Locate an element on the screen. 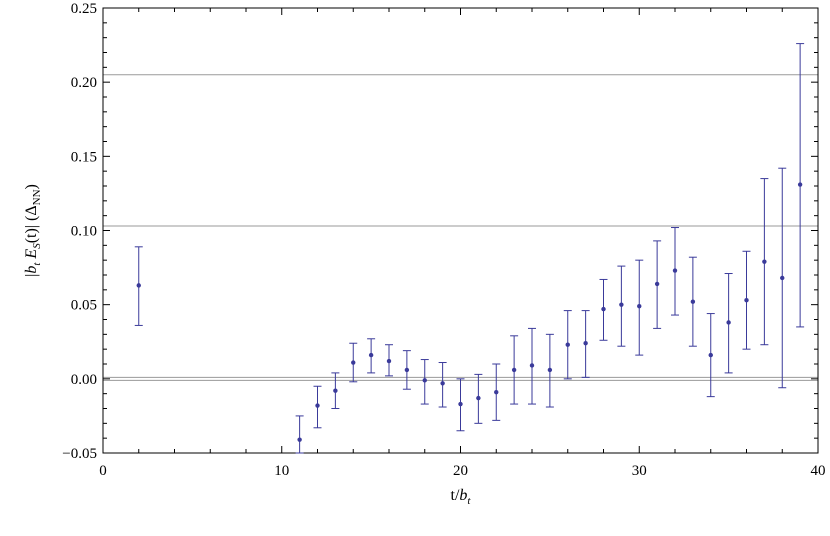 Image resolution: width=830 pixels, height=536 pixels. x-tick-label: 10 is located at coordinates (281, 471).